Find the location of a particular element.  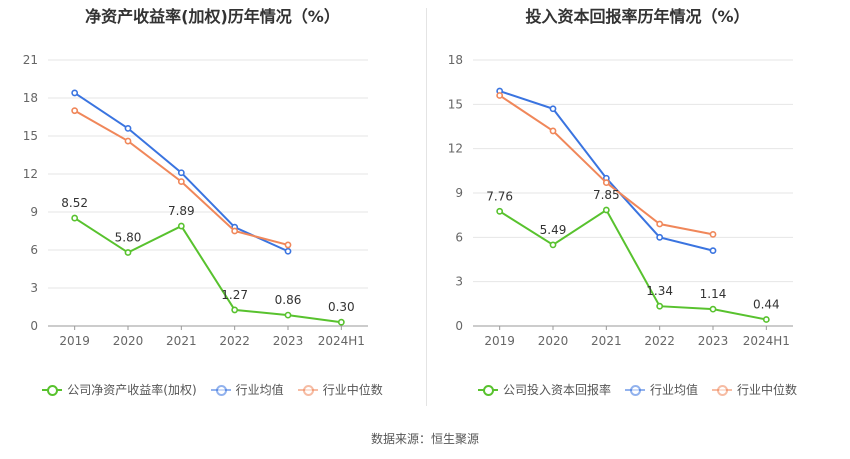

legend: 公司净资产收益率(加权) 行业均值 行业中位数 is located at coordinates (212, 389).